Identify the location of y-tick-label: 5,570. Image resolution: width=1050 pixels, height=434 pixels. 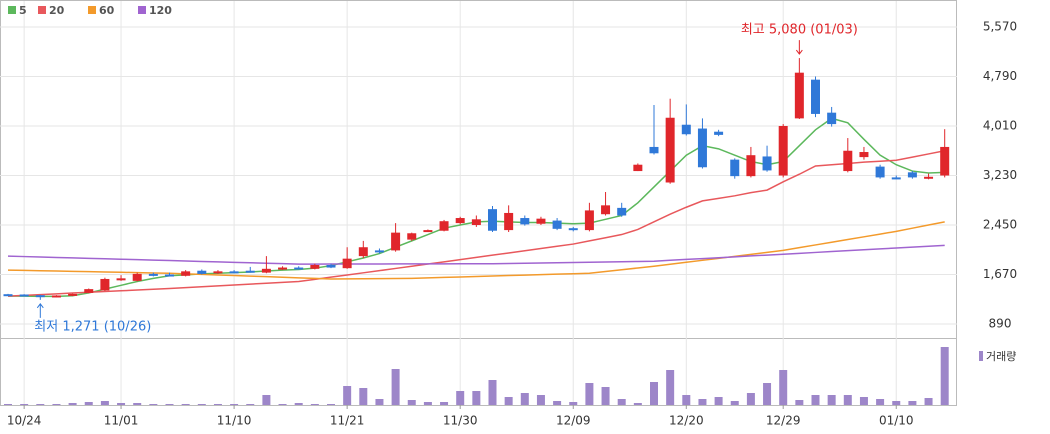
(1000, 26).